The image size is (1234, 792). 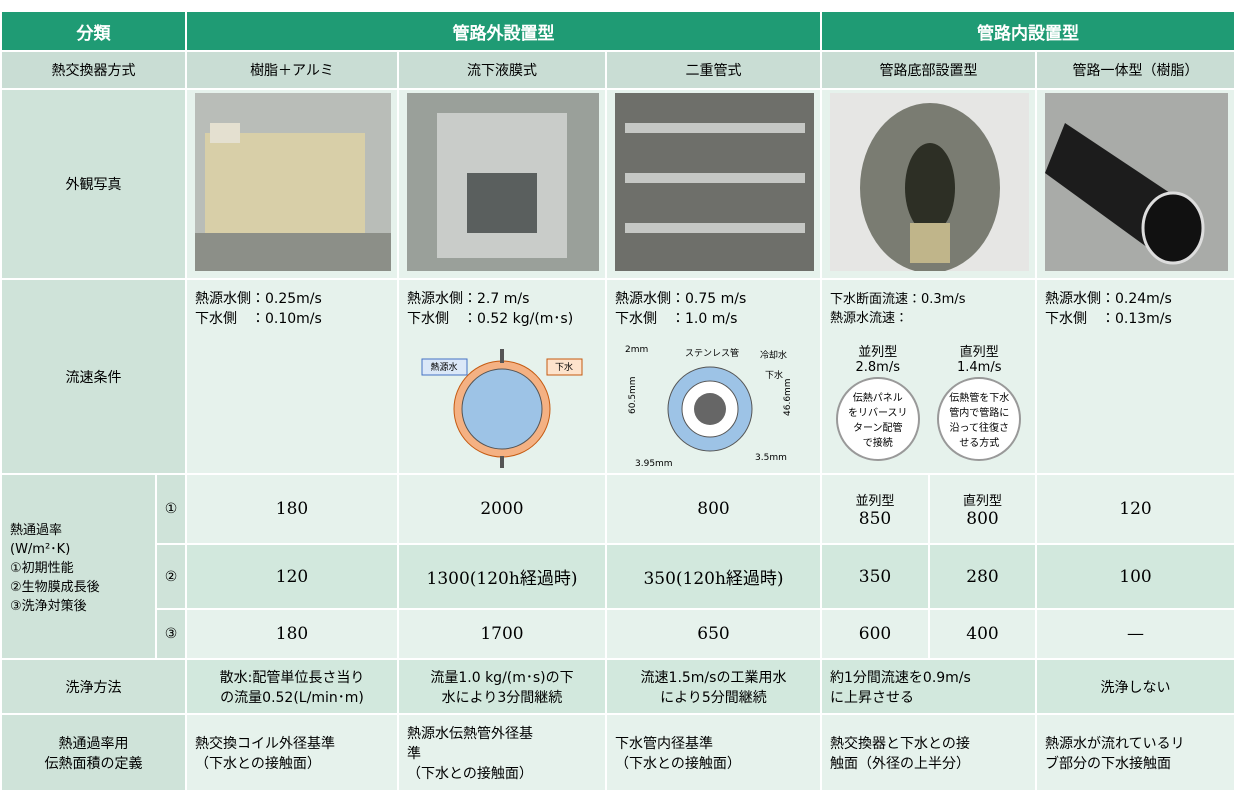 What do you see at coordinates (503, 31) in the screenshot?
I see `header-cell: 管路外設置型` at bounding box center [503, 31].